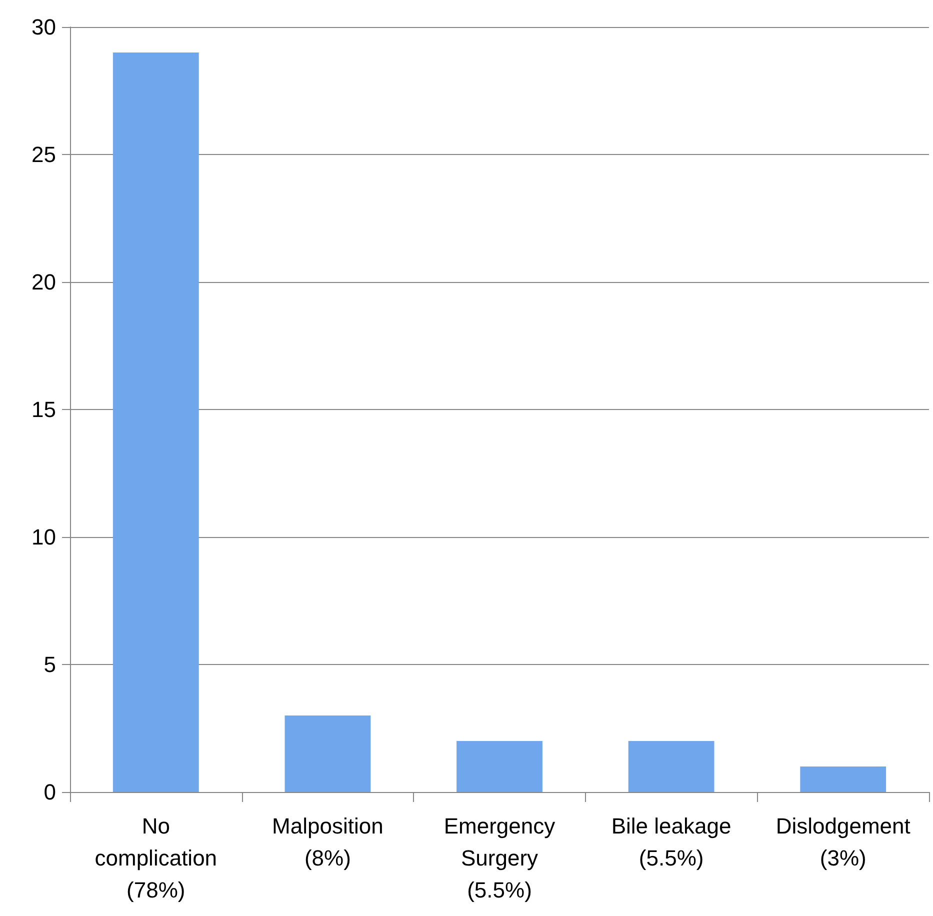 This screenshot has width=933, height=916. What do you see at coordinates (671, 842) in the screenshot?
I see `x-tick-label: Bile leakage (5.5%)` at bounding box center [671, 842].